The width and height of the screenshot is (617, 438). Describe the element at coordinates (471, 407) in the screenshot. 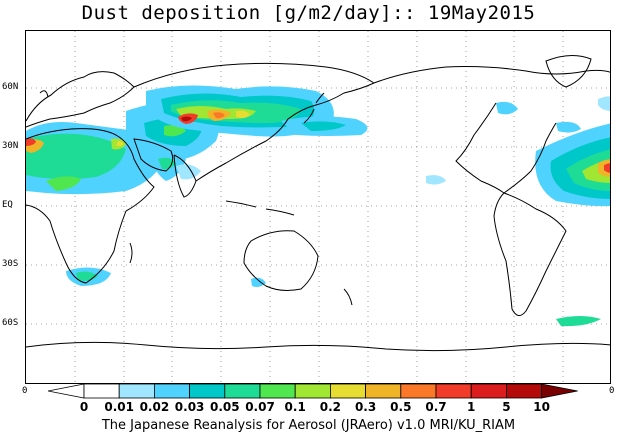

I see `colorbar-tick-label: 1` at that location.